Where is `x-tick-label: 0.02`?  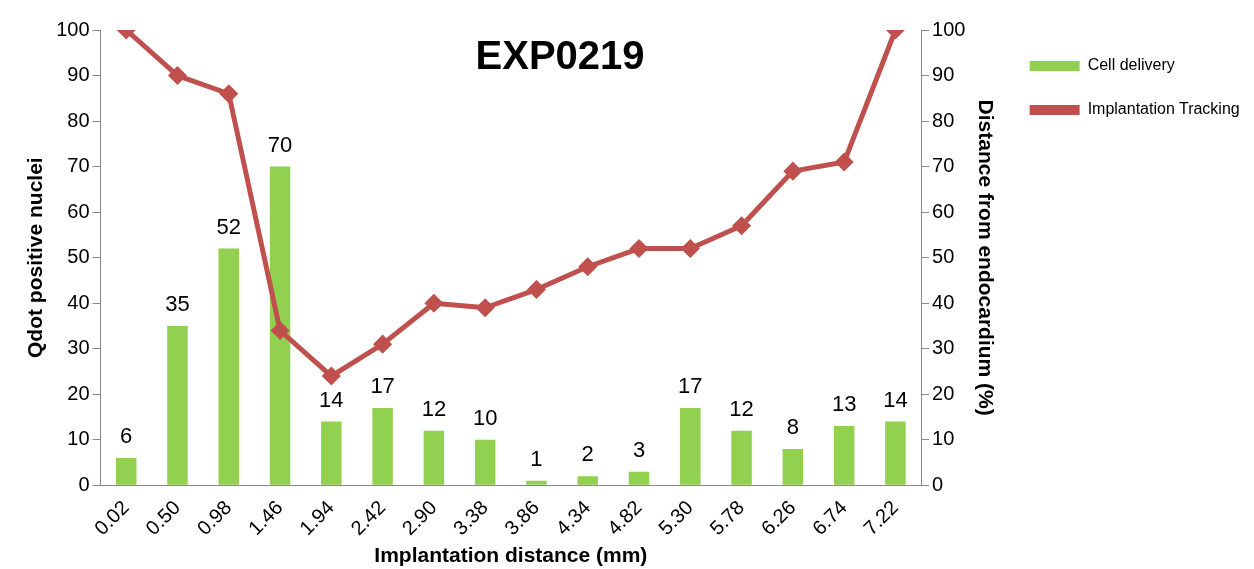 x-tick-label: 0.02 is located at coordinates (111, 517).